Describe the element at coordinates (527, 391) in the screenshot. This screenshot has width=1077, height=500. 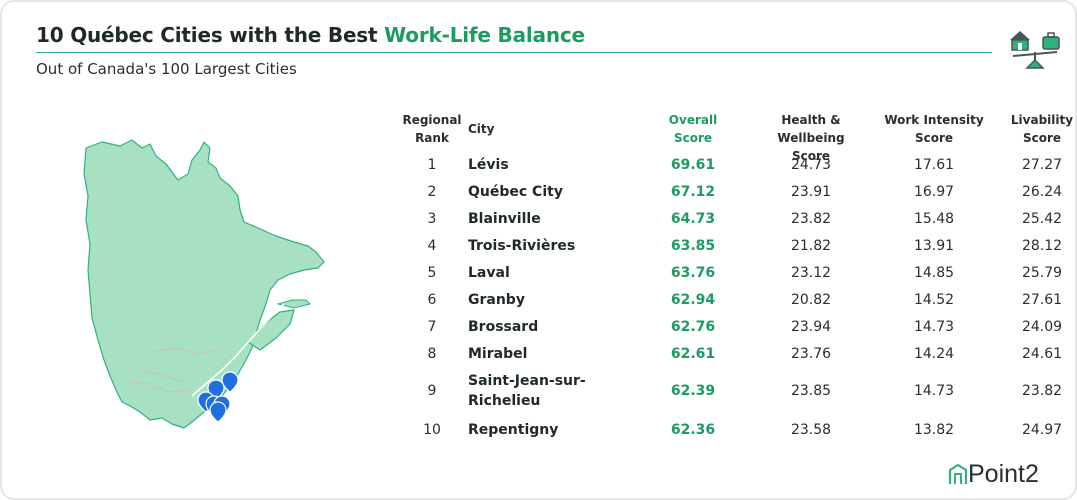
I see `table-cell-city: Saint-Jean-sur-Richelieu` at that location.